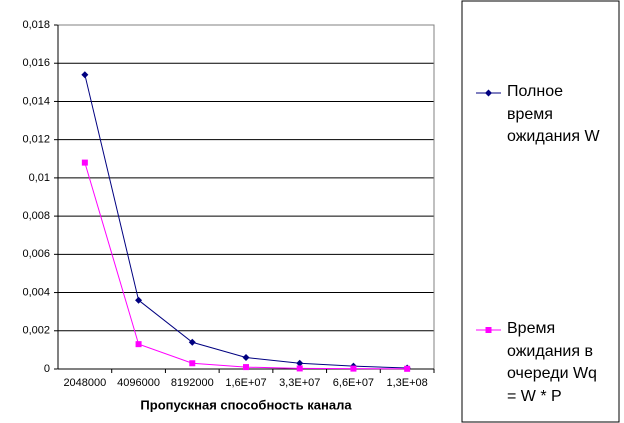 The height and width of the screenshot is (423, 624). Describe the element at coordinates (36, 292) in the screenshot. I see `y-tick-label: 0,004` at that location.